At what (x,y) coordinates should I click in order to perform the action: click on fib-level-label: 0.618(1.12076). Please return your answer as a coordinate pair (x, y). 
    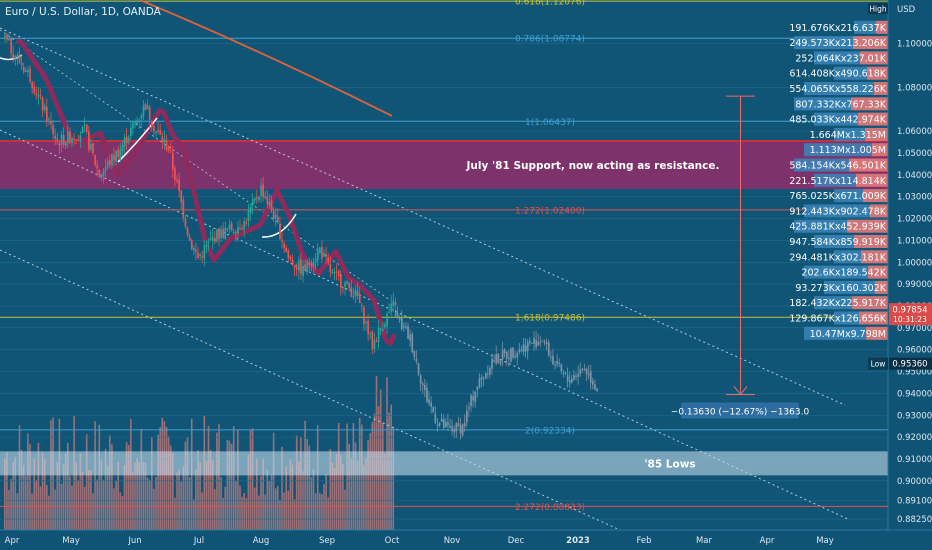
    Looking at the image, I should click on (550, 4).